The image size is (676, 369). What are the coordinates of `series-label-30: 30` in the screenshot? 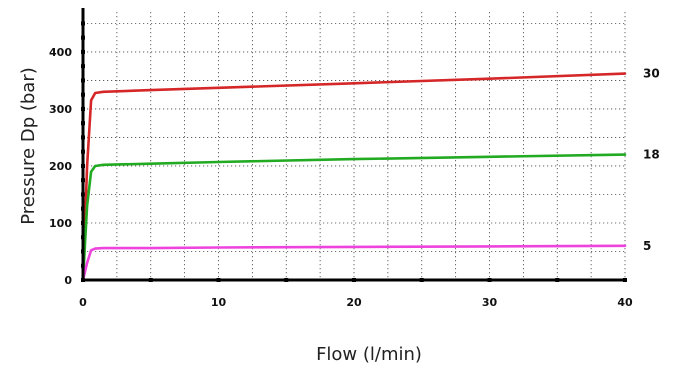 It's located at (651, 74).